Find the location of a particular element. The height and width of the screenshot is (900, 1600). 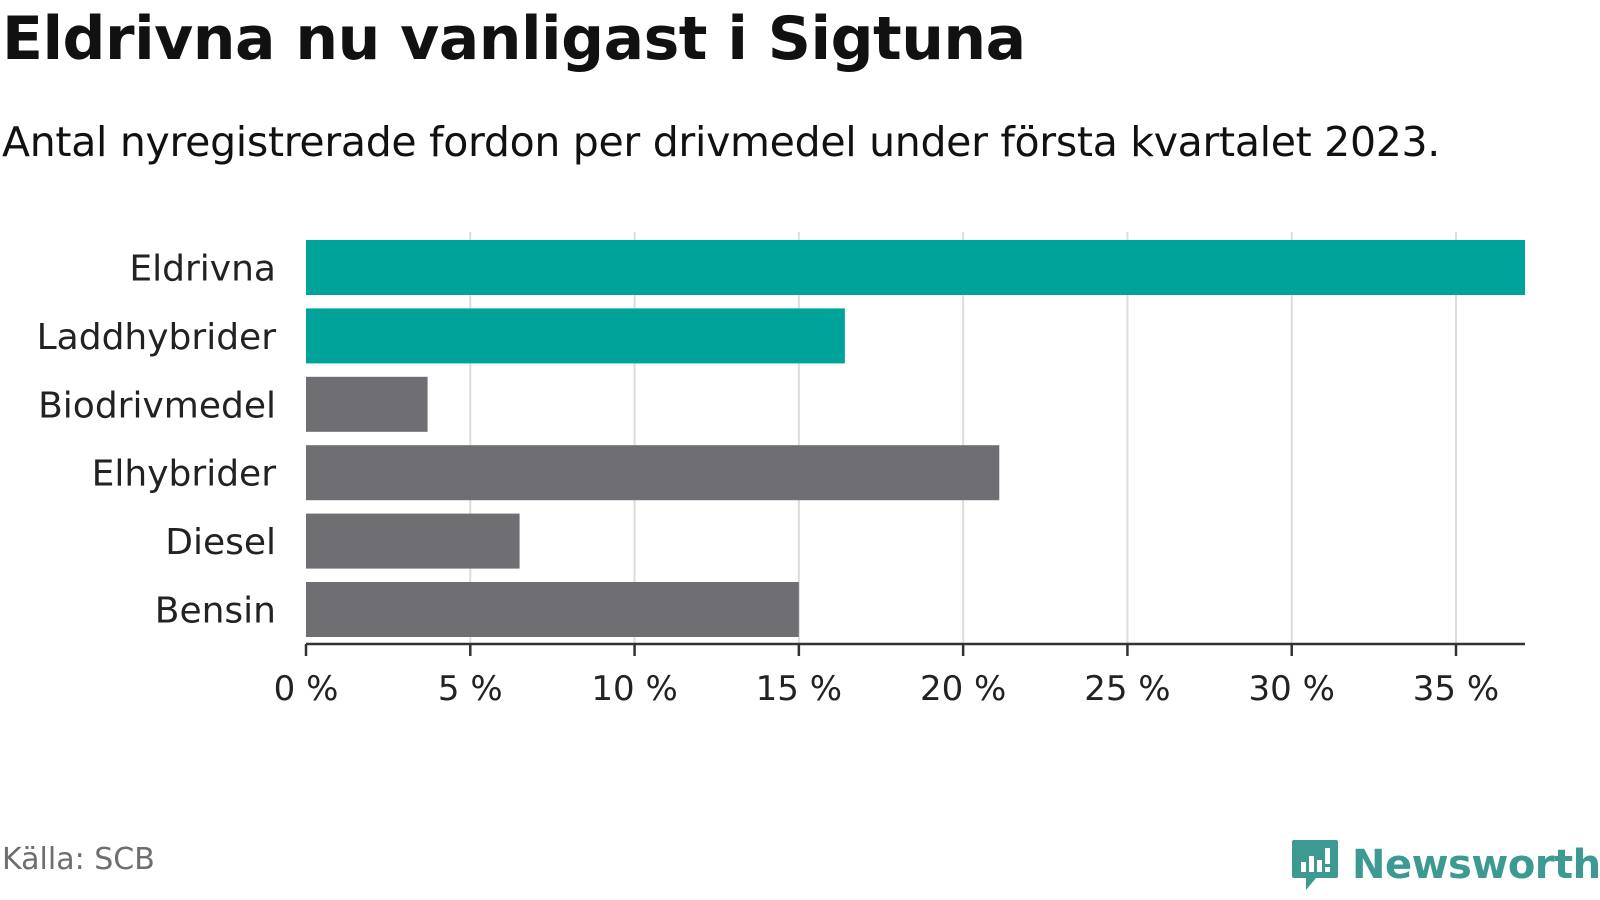

x-tick-label: 30 % is located at coordinates (1292, 689).